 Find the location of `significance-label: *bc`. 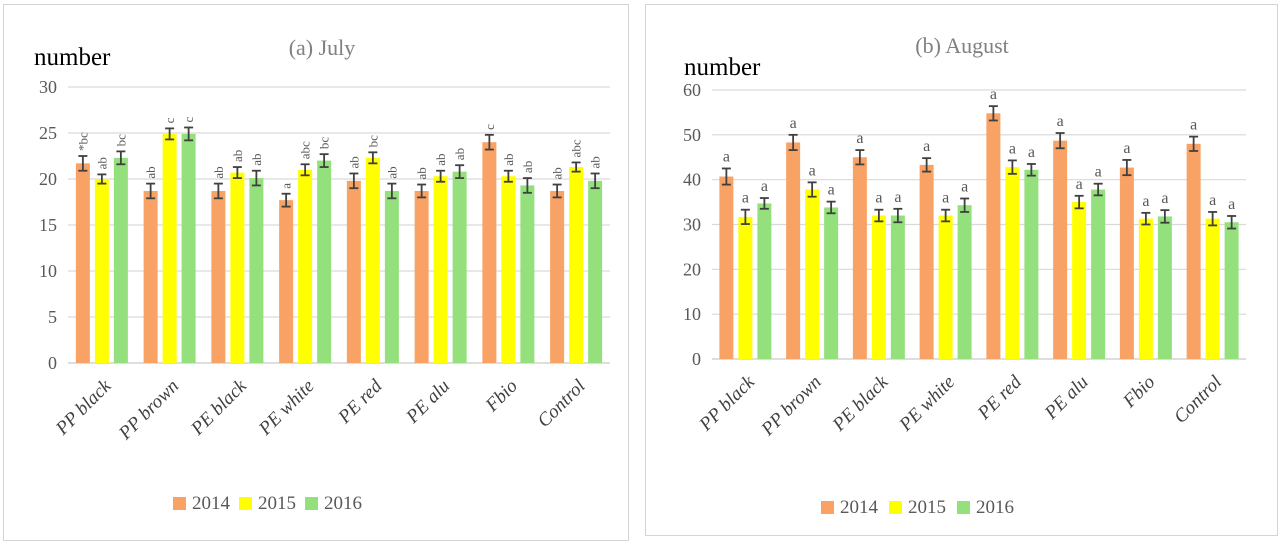

significance-label: *bc is located at coordinates (82, 141).